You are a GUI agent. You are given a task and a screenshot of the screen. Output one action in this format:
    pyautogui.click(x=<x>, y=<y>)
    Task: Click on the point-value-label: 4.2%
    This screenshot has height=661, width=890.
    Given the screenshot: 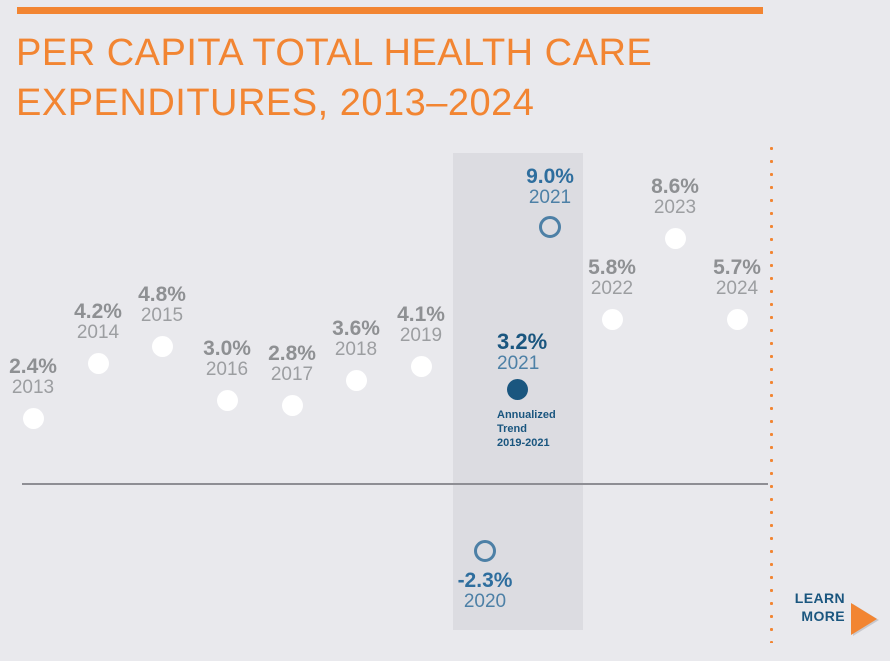 What is the action you would take?
    pyautogui.click(x=98, y=311)
    